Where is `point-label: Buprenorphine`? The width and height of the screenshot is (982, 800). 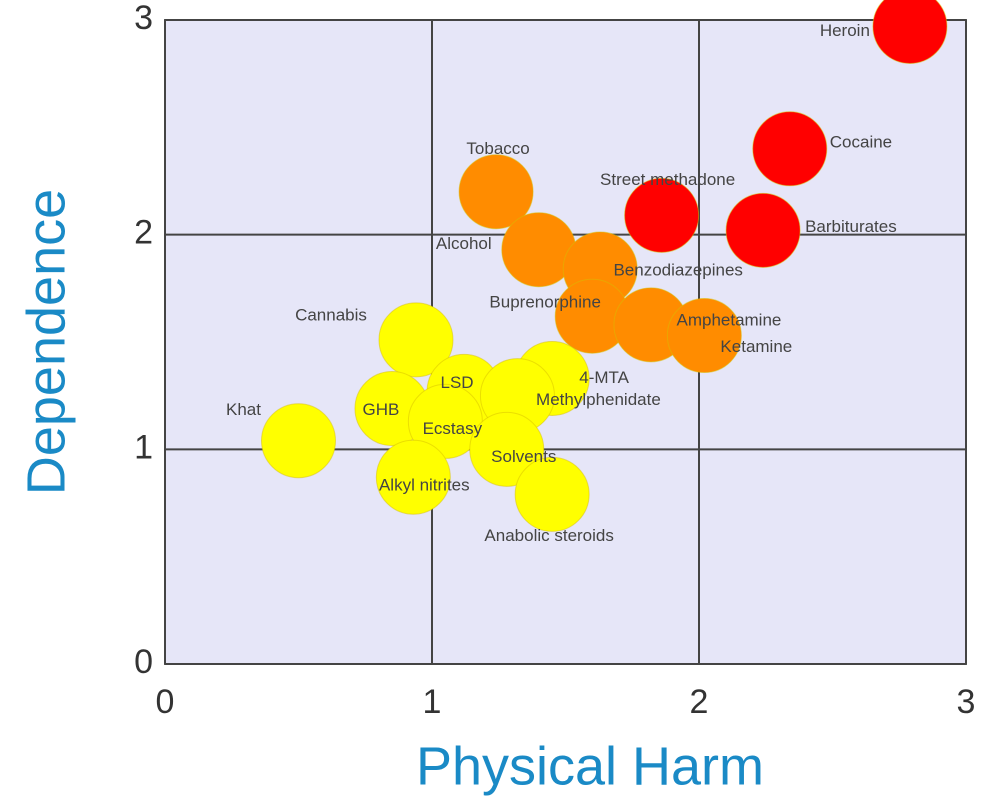 point-label: Buprenorphine is located at coordinates (545, 302).